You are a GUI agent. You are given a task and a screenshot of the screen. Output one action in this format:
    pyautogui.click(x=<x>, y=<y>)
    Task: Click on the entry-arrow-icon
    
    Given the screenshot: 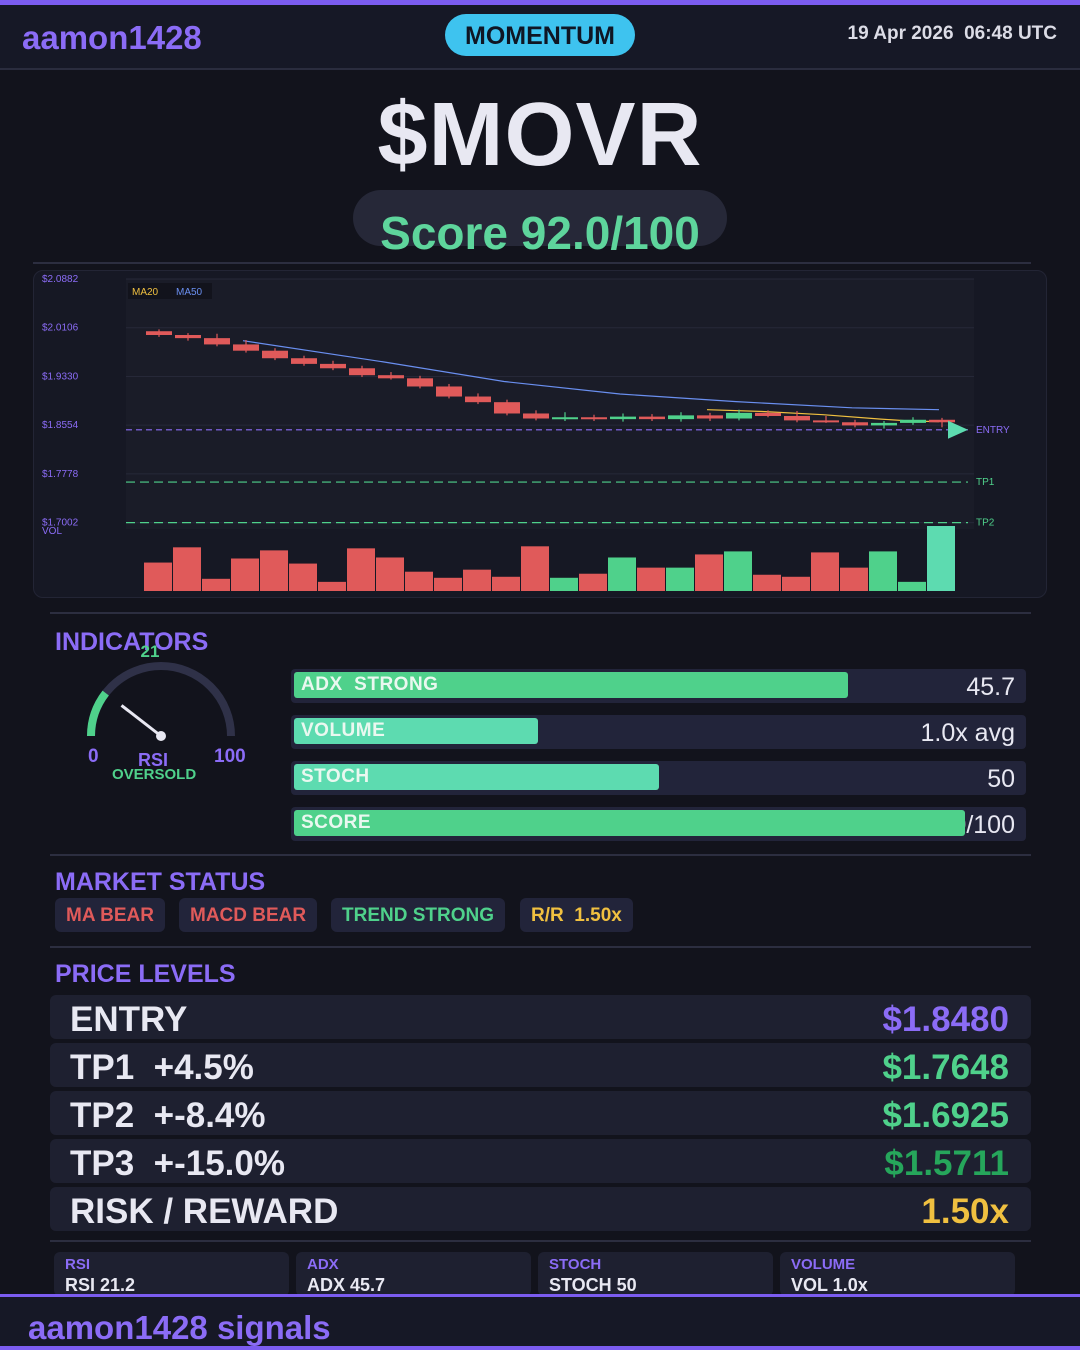 What is the action you would take?
    pyautogui.click(x=958, y=429)
    